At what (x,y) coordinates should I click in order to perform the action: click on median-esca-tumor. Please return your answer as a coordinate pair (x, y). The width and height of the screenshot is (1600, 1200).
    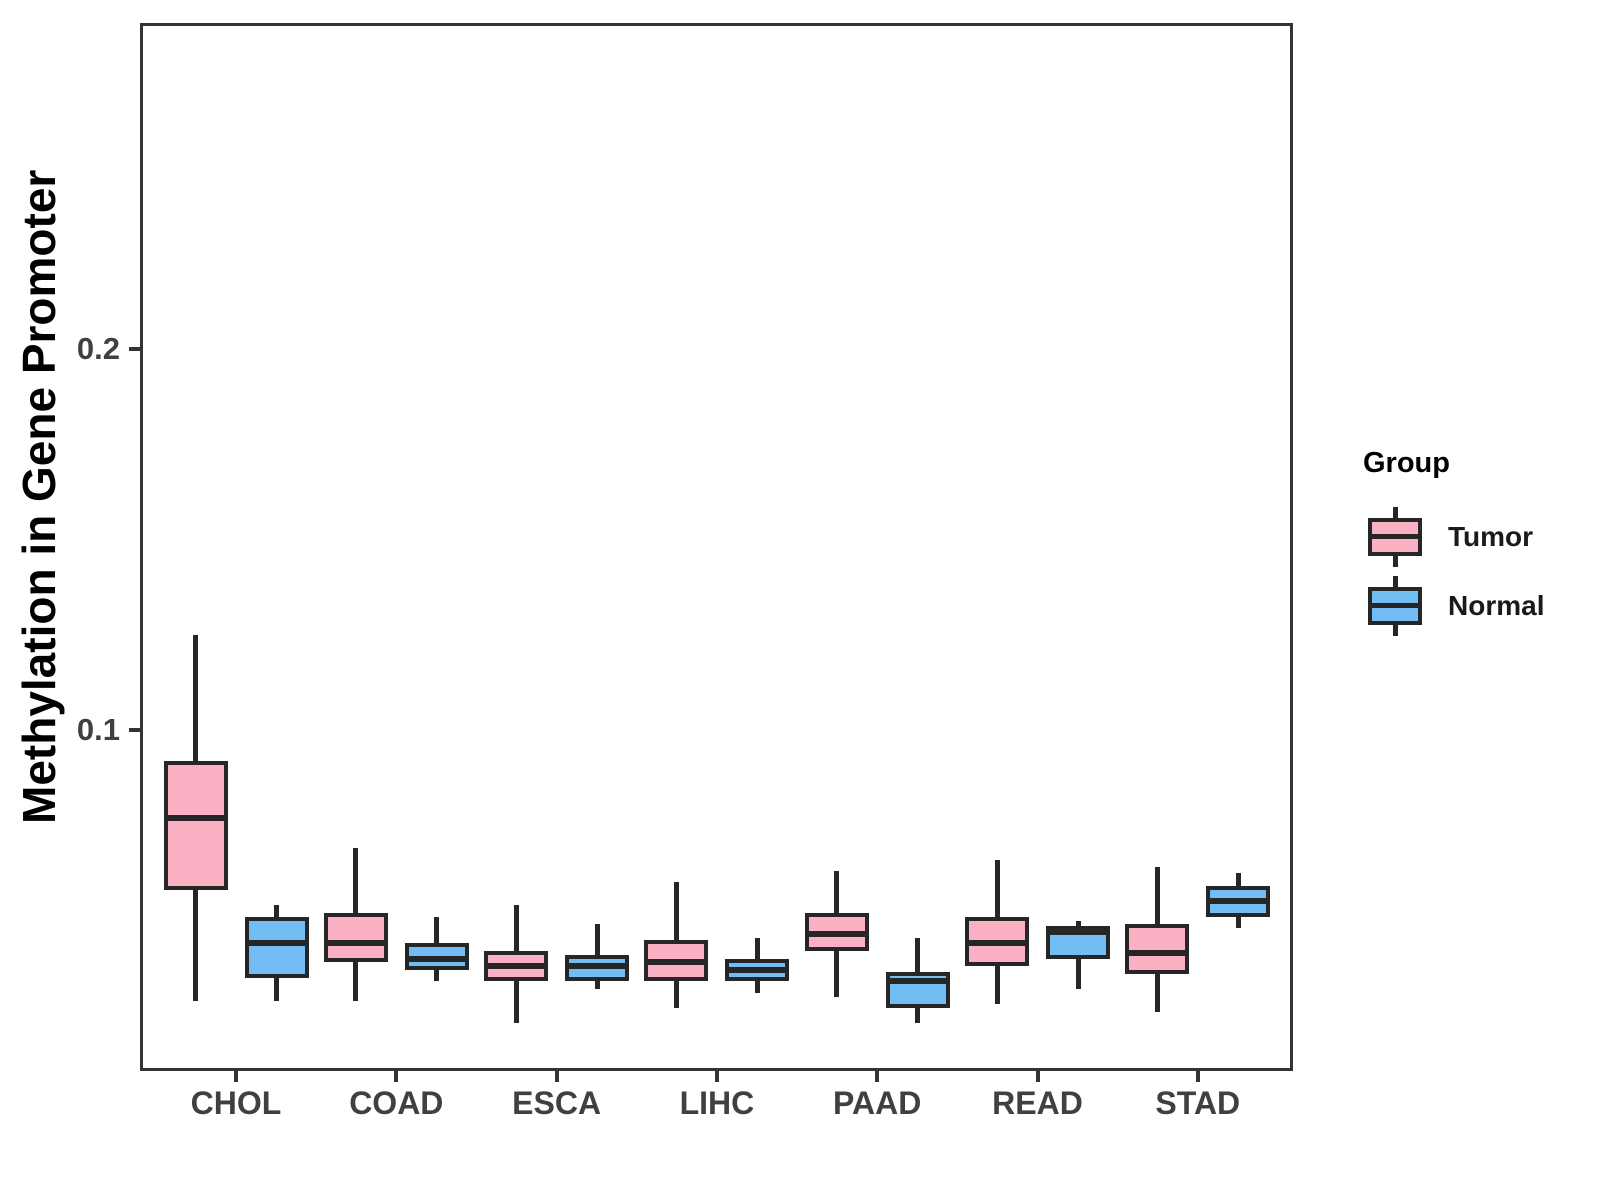
    Looking at the image, I should click on (516, 966).